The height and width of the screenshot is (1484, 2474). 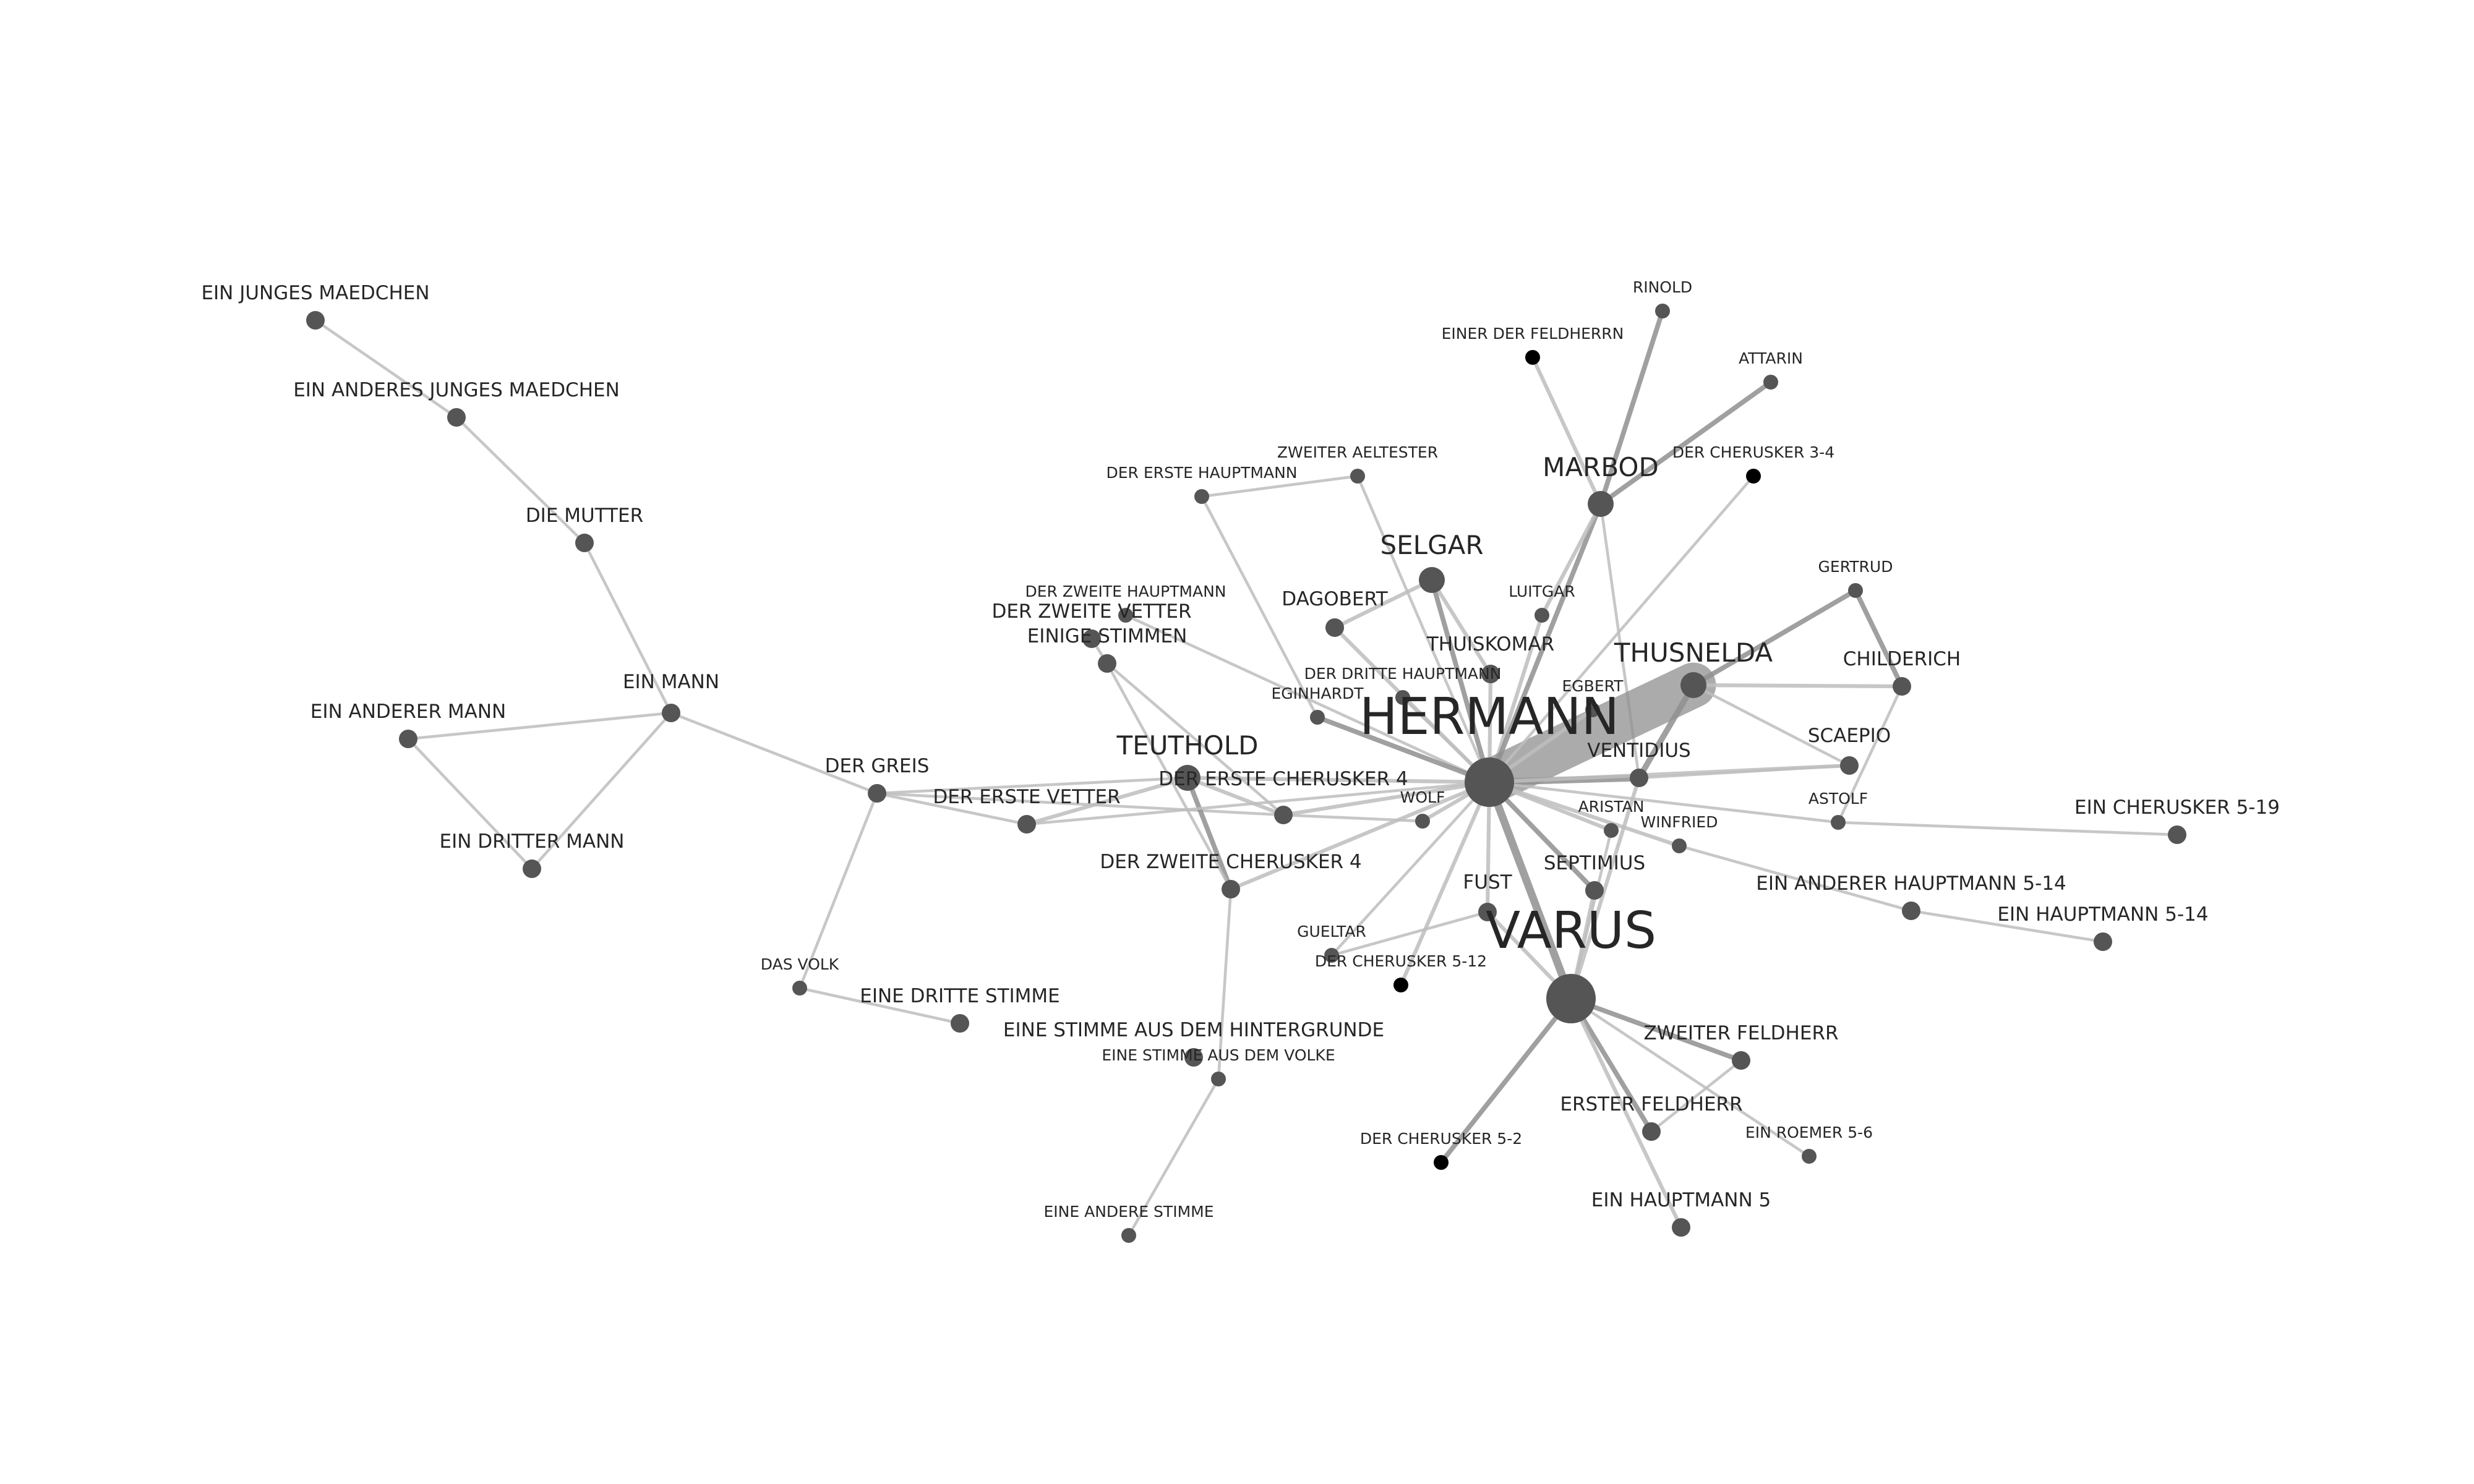 What do you see at coordinates (1753, 452) in the screenshot?
I see `node-label-der_cherusker_3_4: DER CHERUSKER 3-4` at bounding box center [1753, 452].